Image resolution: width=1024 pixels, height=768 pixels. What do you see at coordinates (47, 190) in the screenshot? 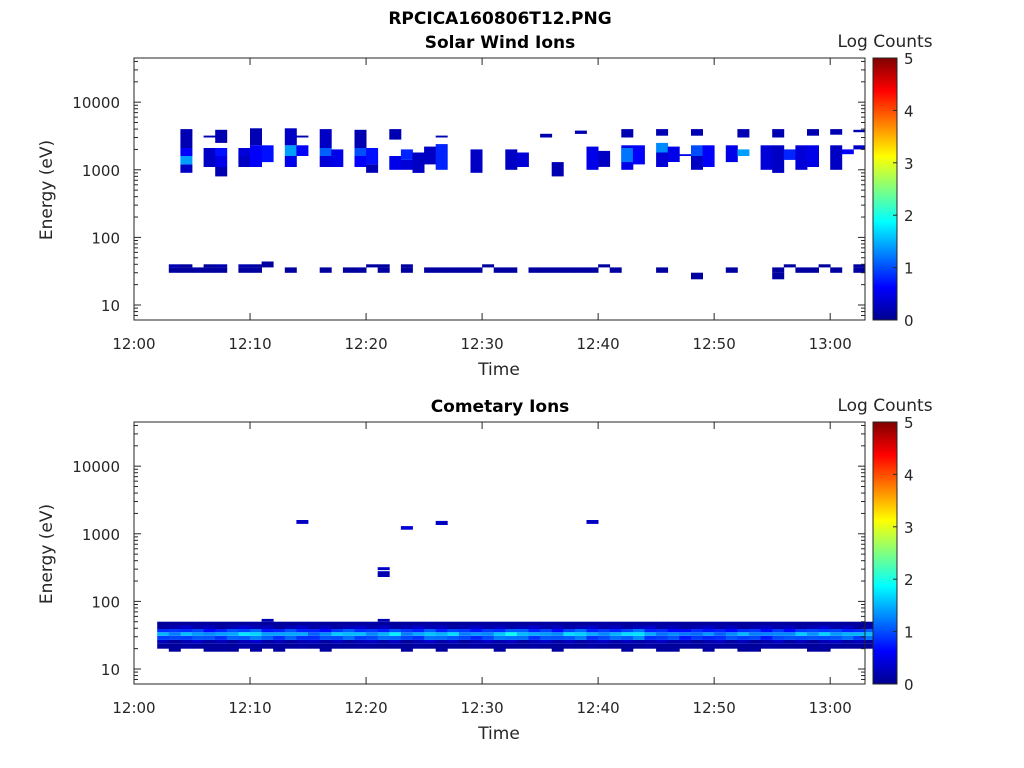
I see `y-axis-label: Energy (eV)` at bounding box center [47, 190].